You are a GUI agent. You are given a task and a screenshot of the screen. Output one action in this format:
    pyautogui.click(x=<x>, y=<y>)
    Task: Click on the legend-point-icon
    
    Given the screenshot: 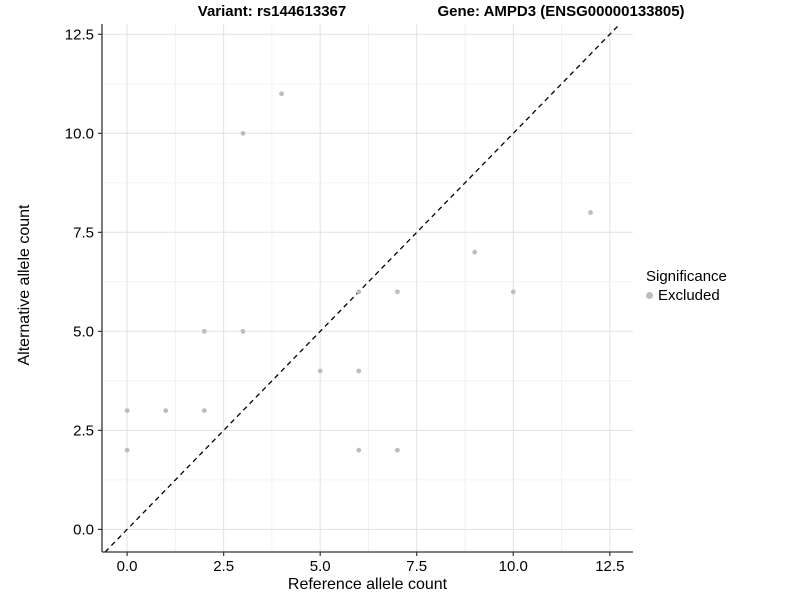 What is the action you would take?
    pyautogui.click(x=649, y=295)
    